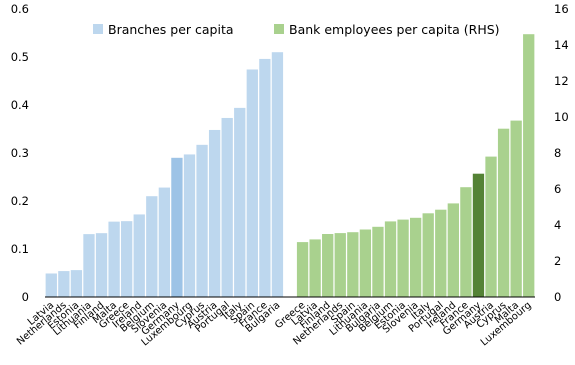 This screenshot has height=365, width=575. I want to click on right-tick-label: 4, so click(557, 225).